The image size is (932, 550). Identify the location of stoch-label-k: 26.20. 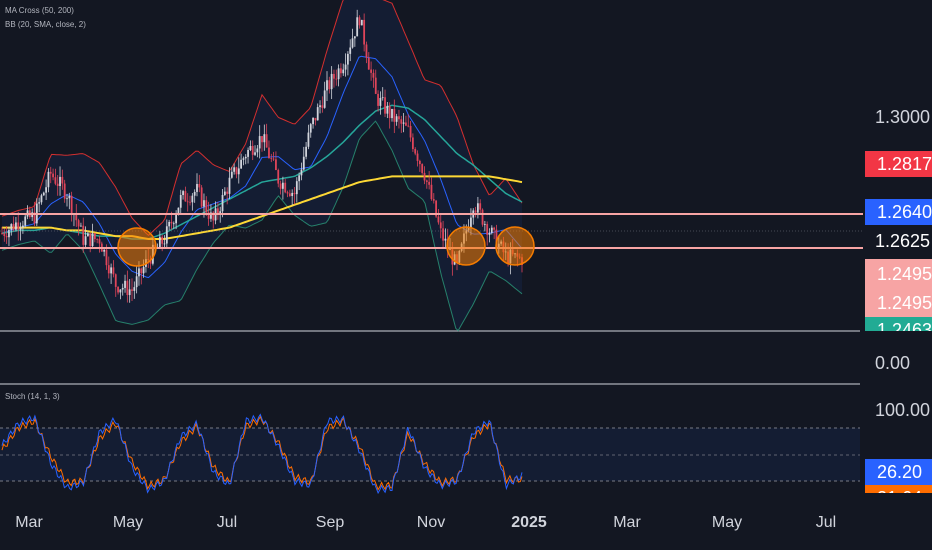
(898, 472).